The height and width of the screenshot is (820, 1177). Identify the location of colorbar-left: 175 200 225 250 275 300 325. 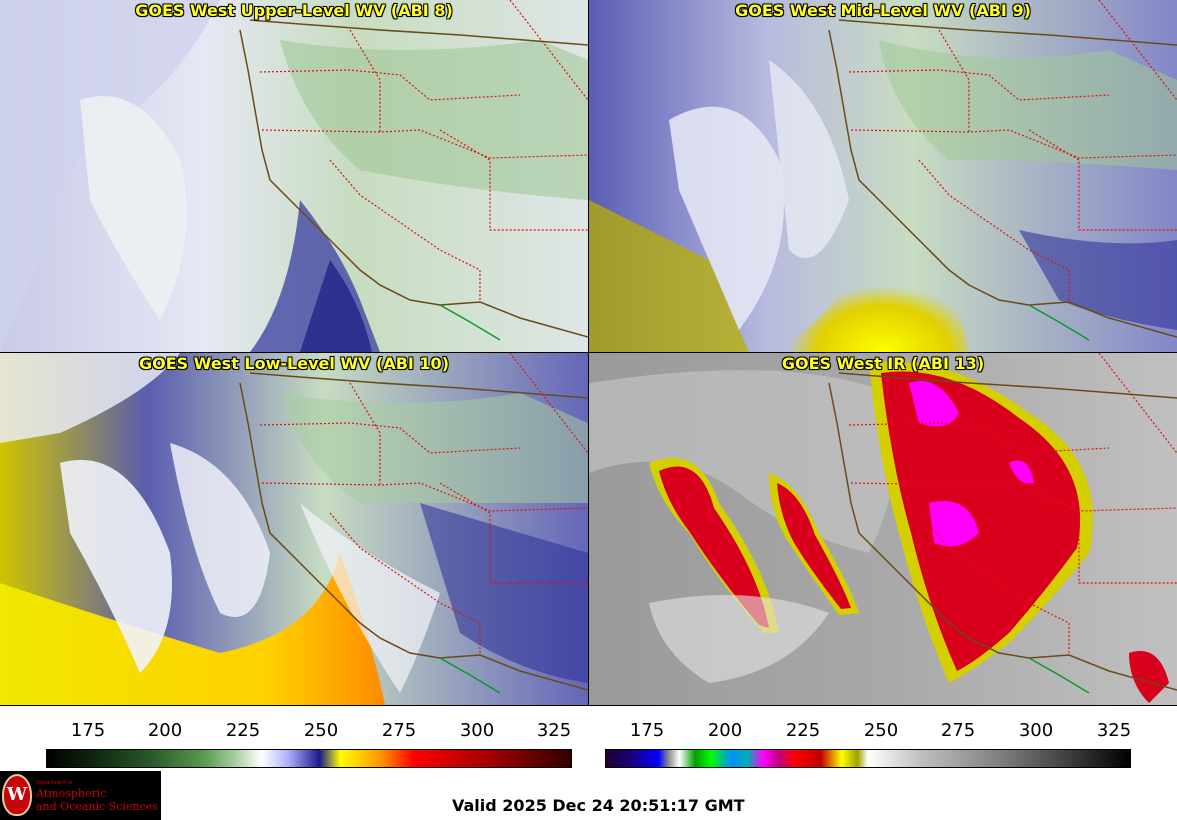
(294, 738).